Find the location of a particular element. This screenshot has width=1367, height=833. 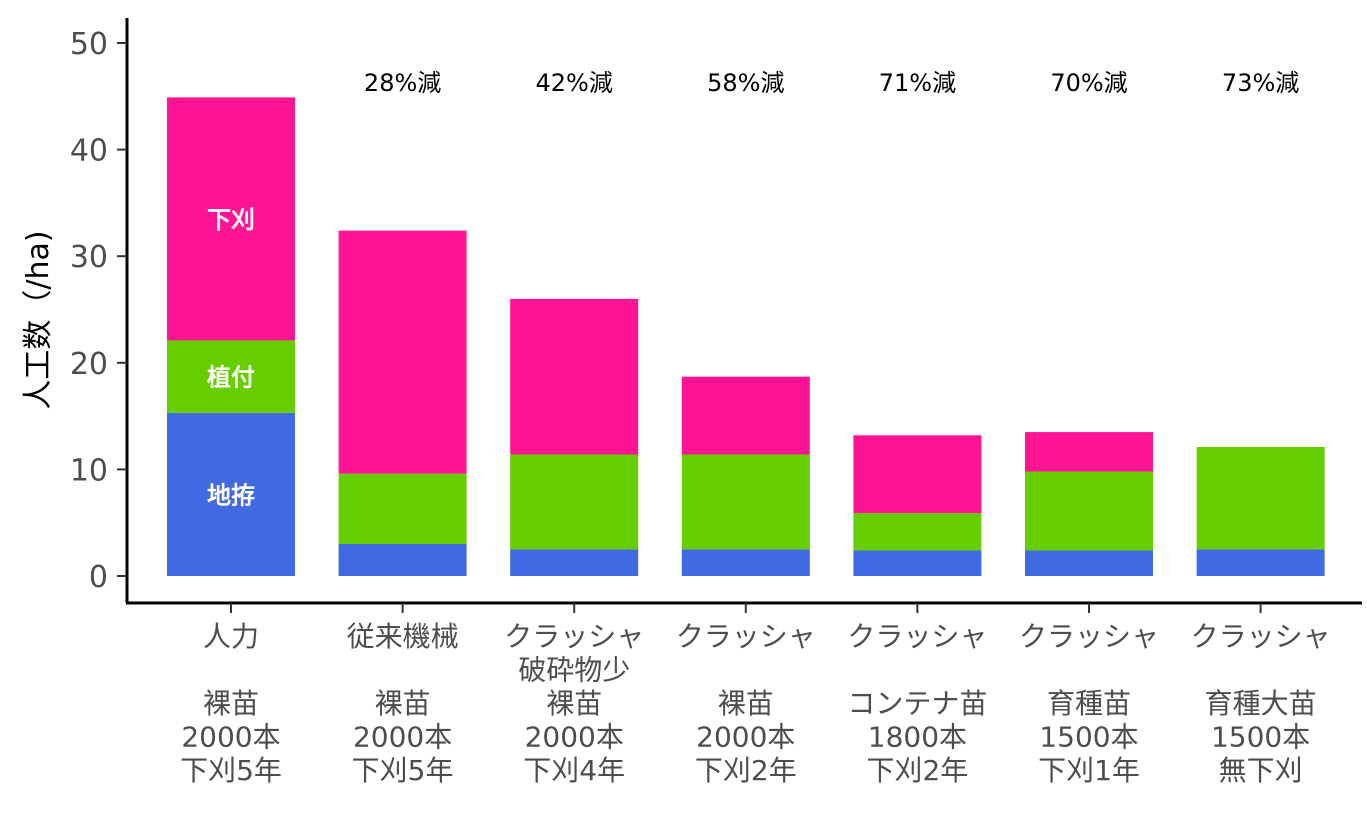

reduction-label: 73%減 is located at coordinates (1260, 83).